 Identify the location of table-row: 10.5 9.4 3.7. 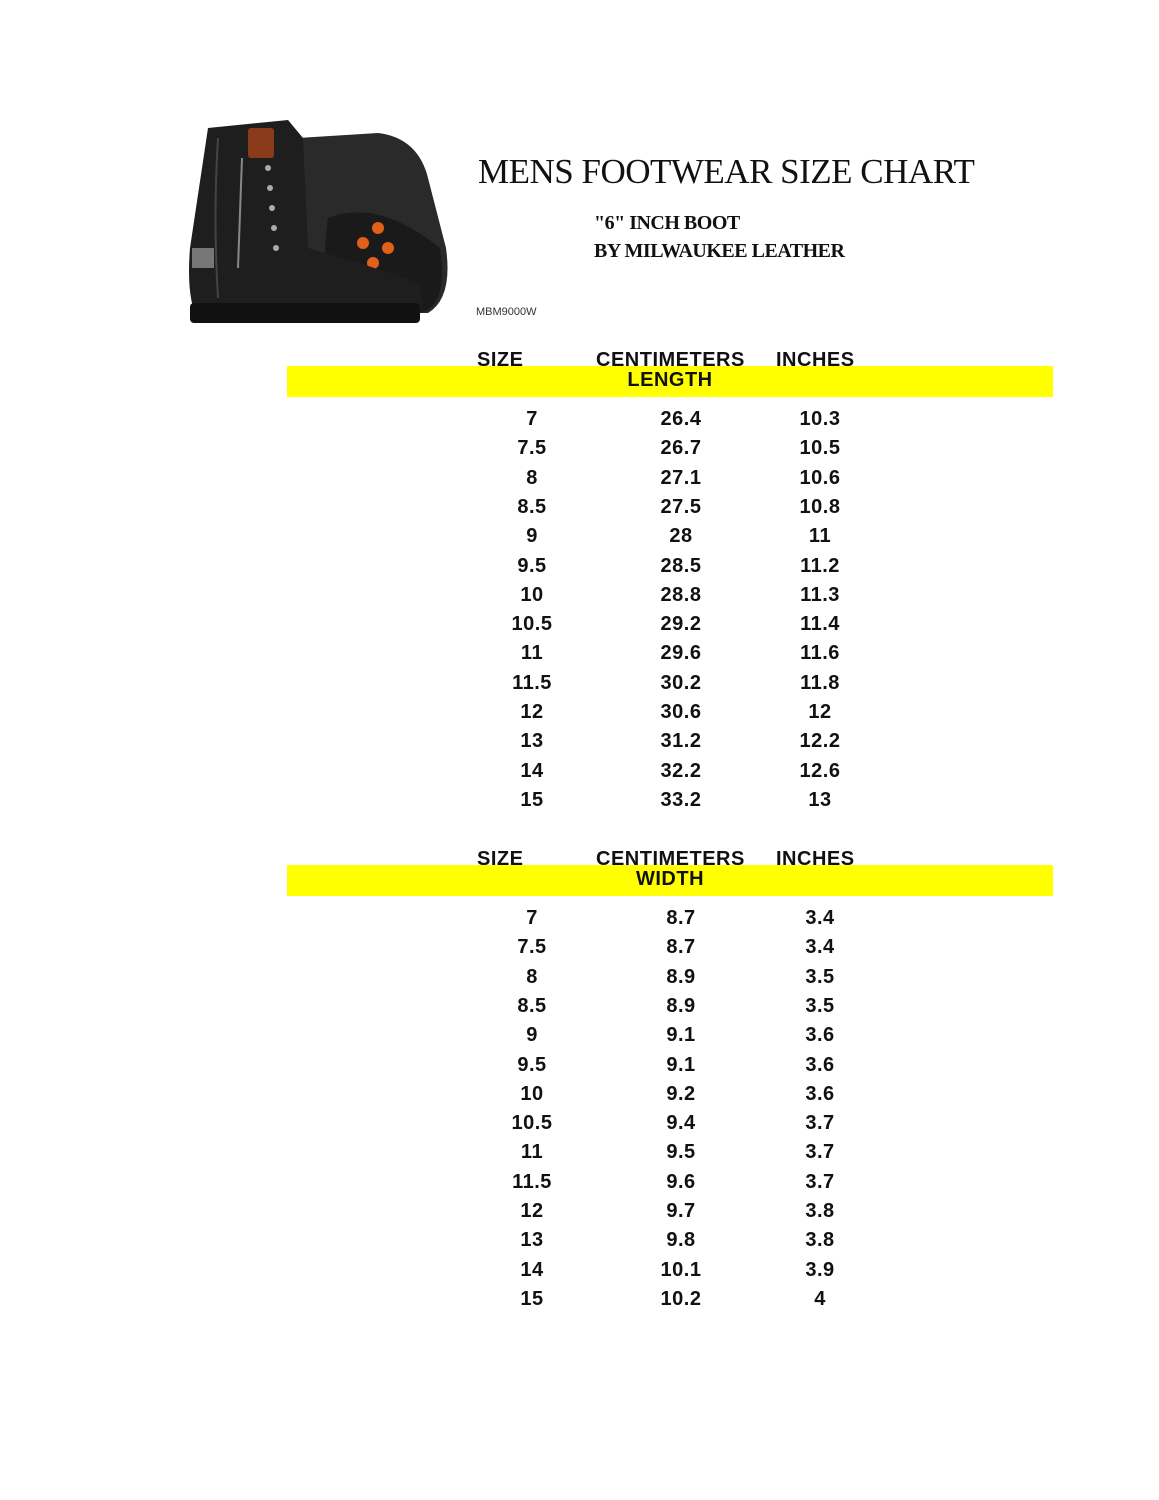
(579, 1126).